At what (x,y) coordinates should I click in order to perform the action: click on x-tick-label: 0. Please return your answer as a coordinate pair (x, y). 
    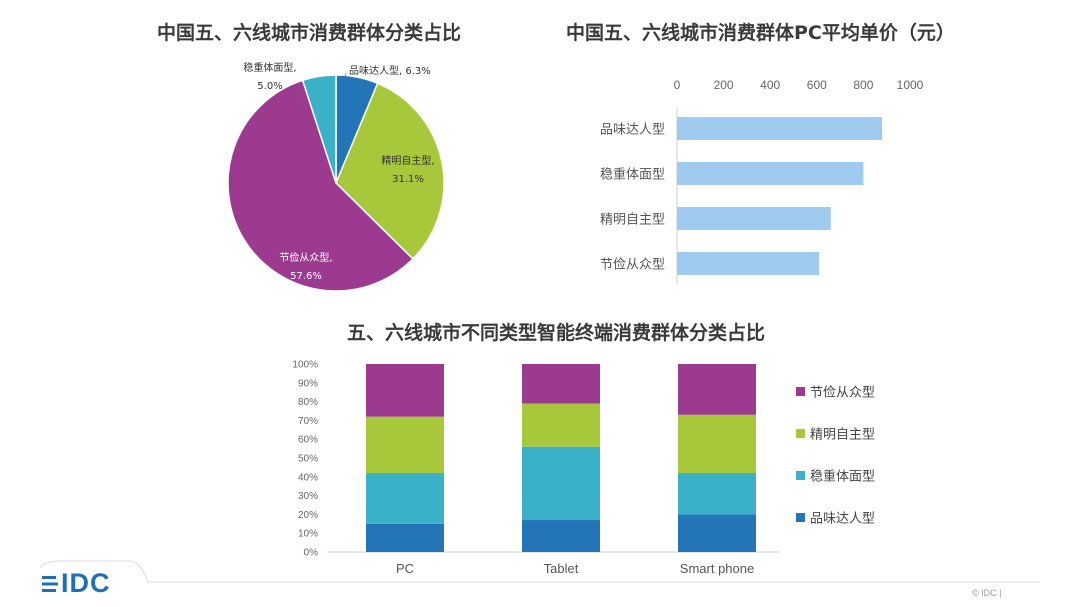
    Looking at the image, I should click on (677, 85).